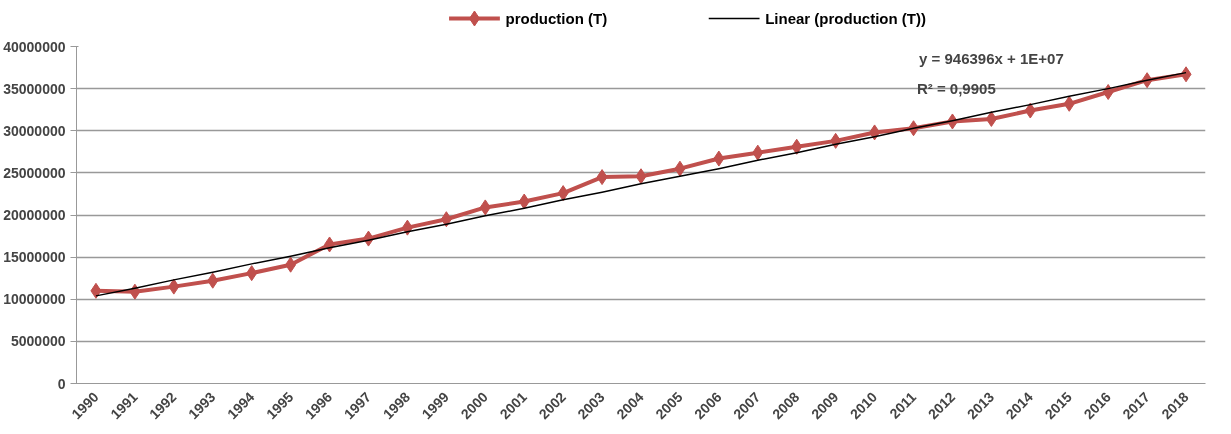  Describe the element at coordinates (34, 88) in the screenshot. I see `y-tick-label: 35000000` at that location.